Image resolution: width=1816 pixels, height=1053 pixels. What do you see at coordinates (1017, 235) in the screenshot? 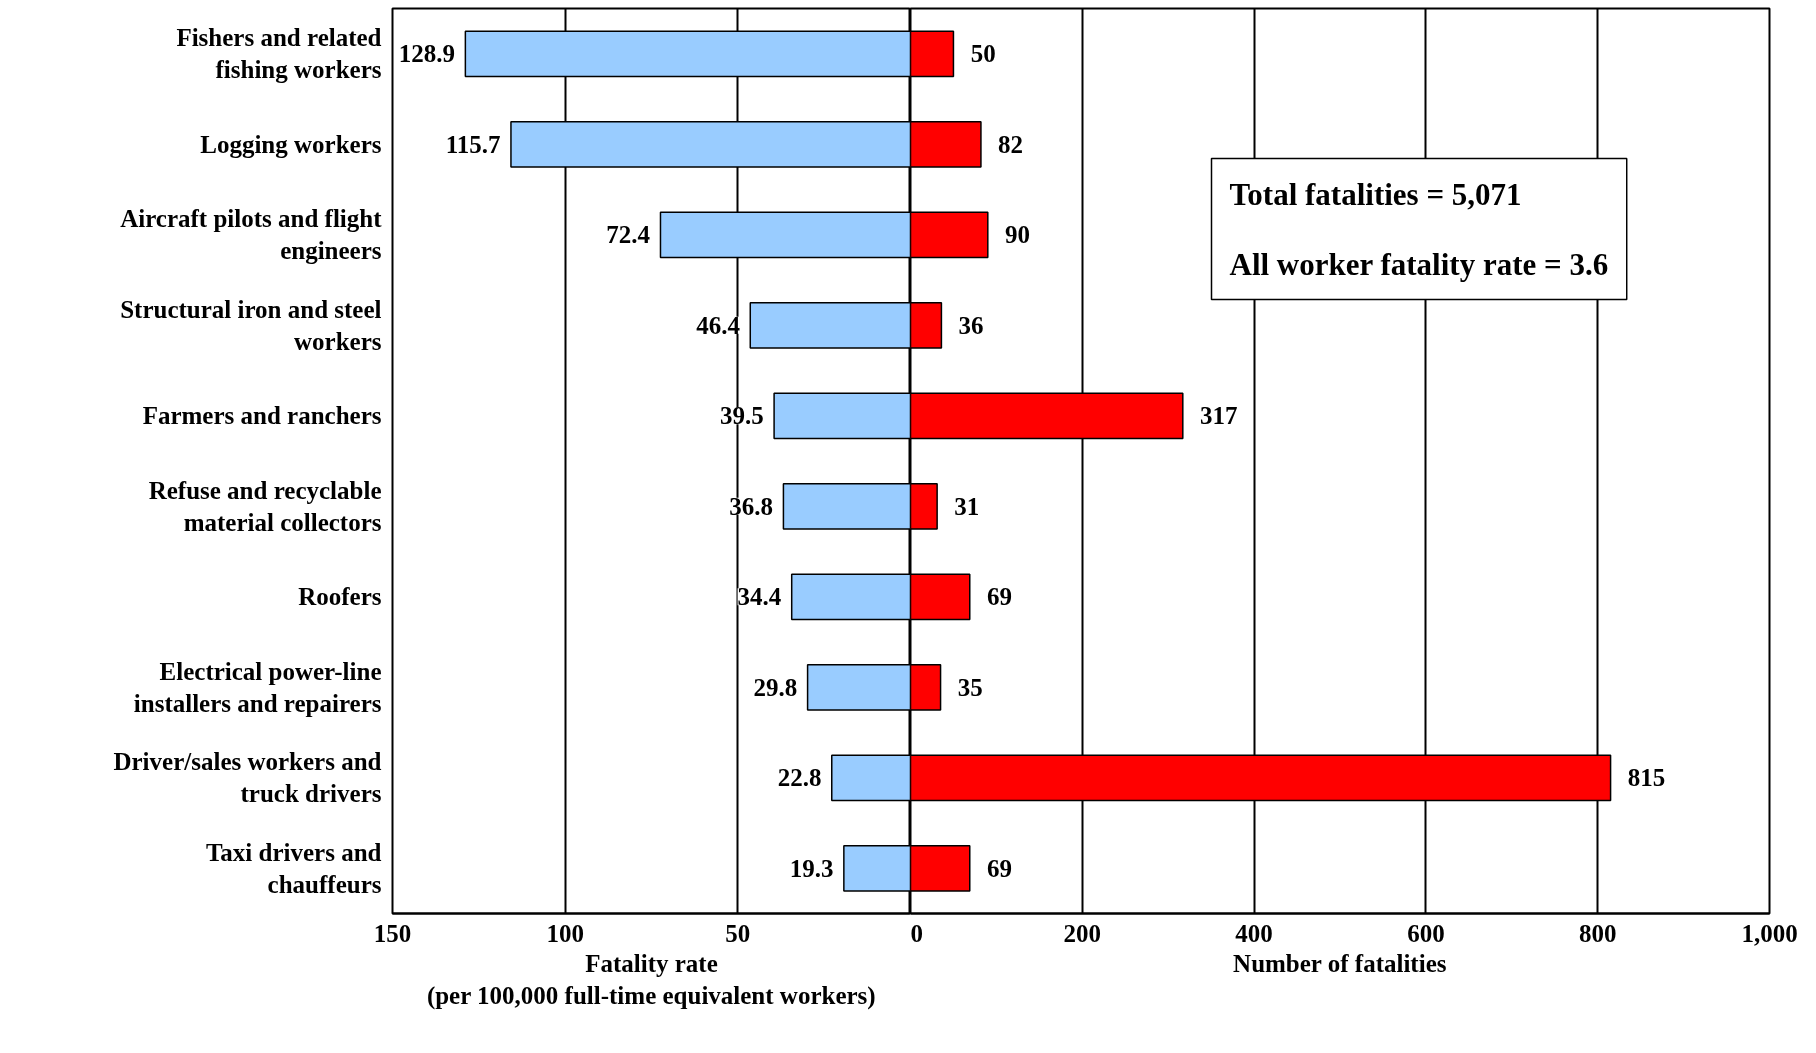
I see `data-label: 90` at bounding box center [1017, 235].